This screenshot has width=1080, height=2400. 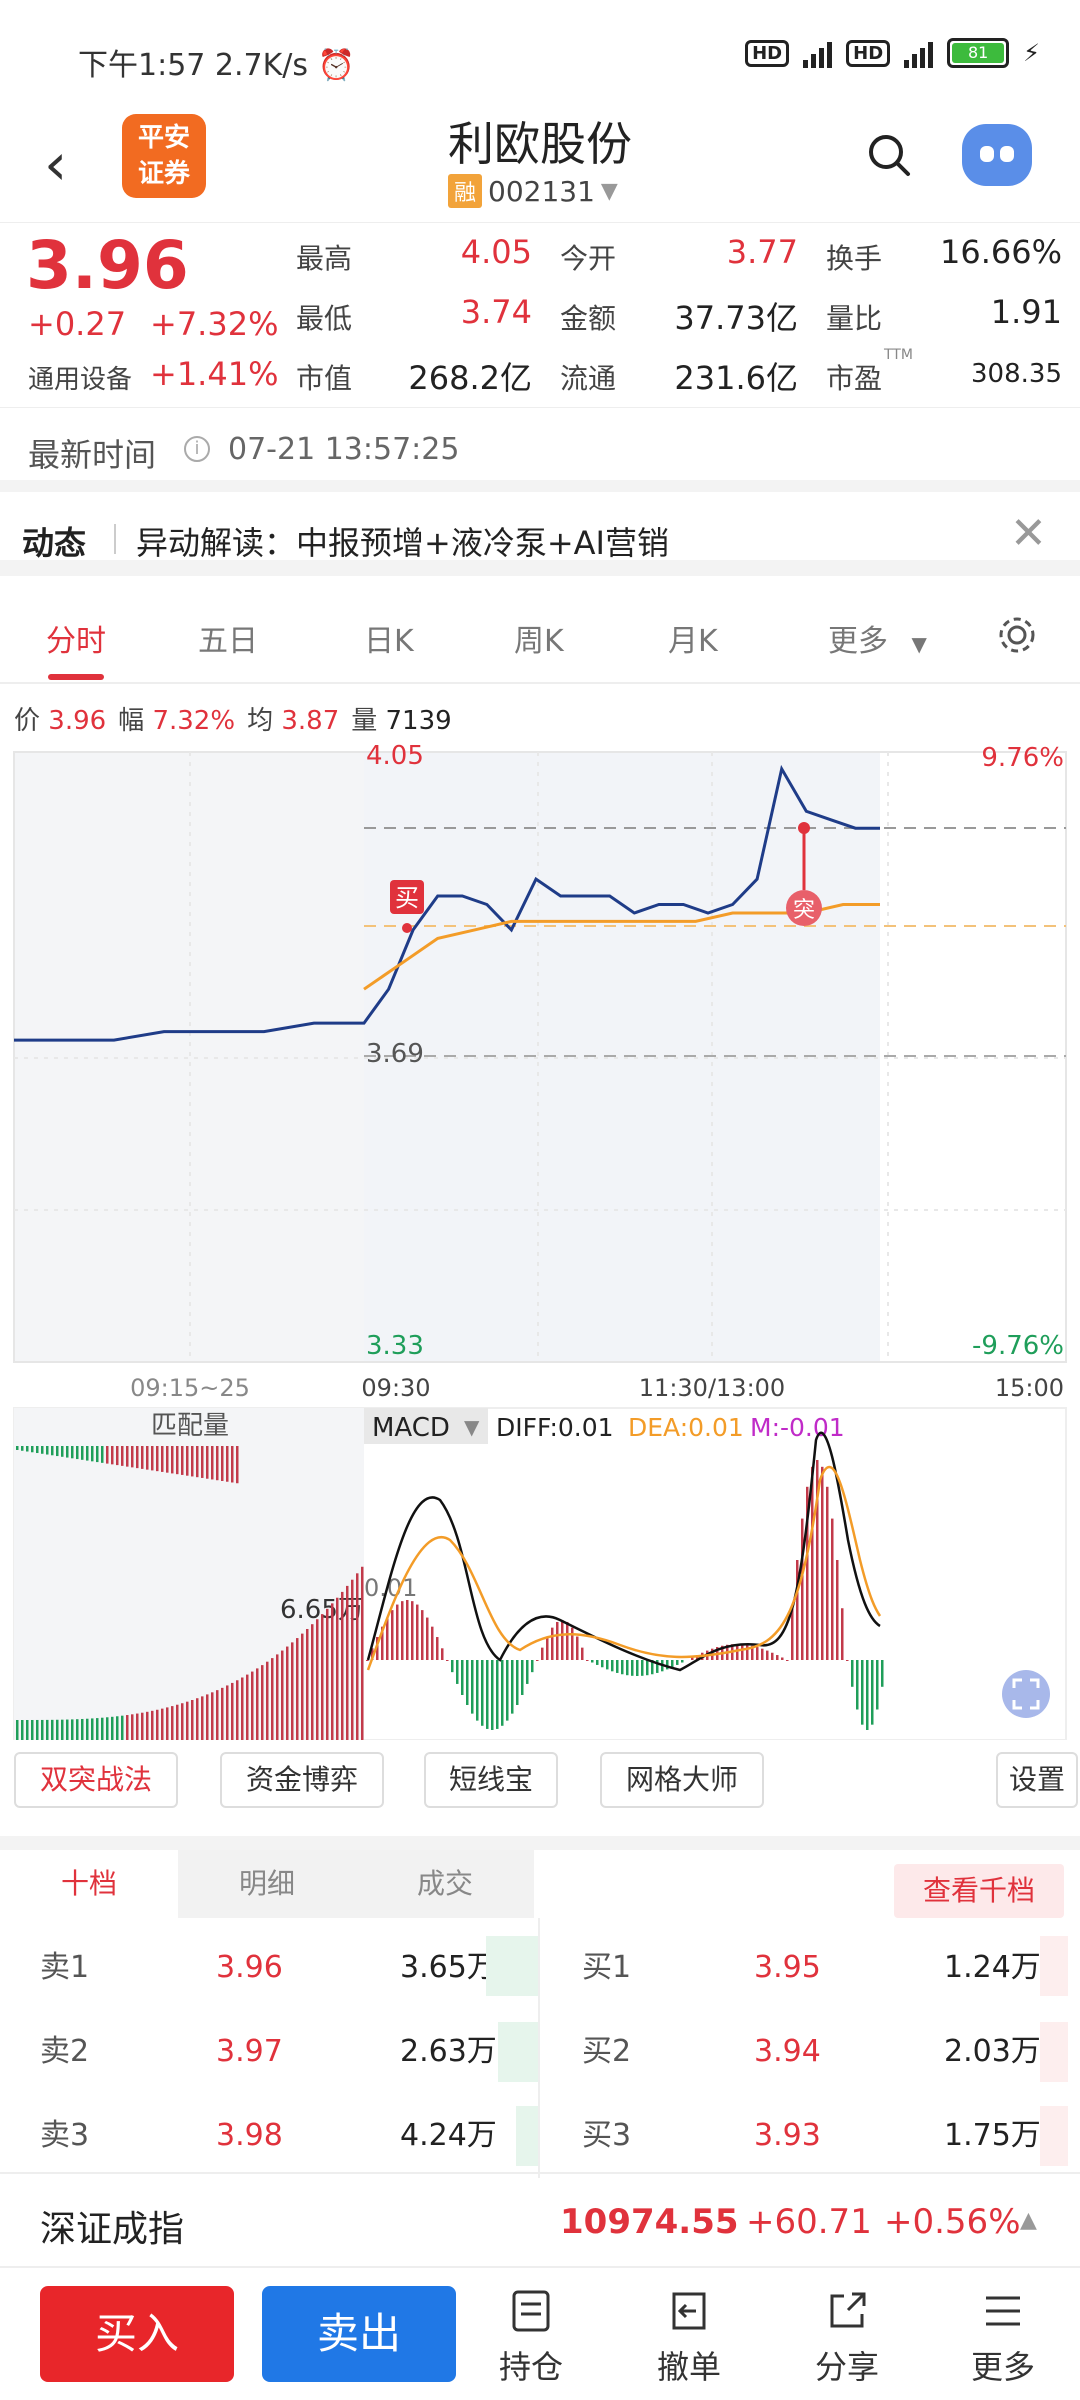 I want to click on volume-ratio-value: 1.91, so click(x=1026, y=312).